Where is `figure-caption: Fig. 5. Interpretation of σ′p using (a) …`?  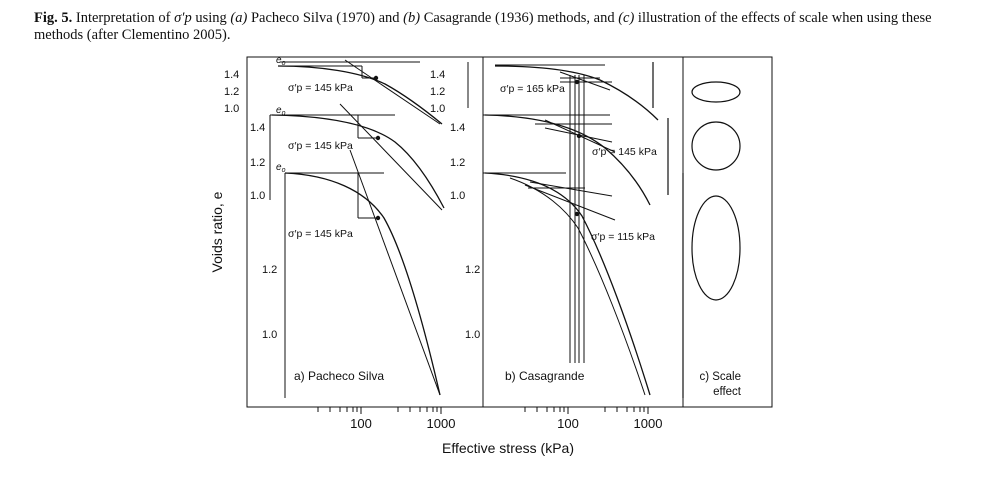
figure-caption: Fig. 5. Interpretation of σ′p using (a) … is located at coordinates (499, 27).